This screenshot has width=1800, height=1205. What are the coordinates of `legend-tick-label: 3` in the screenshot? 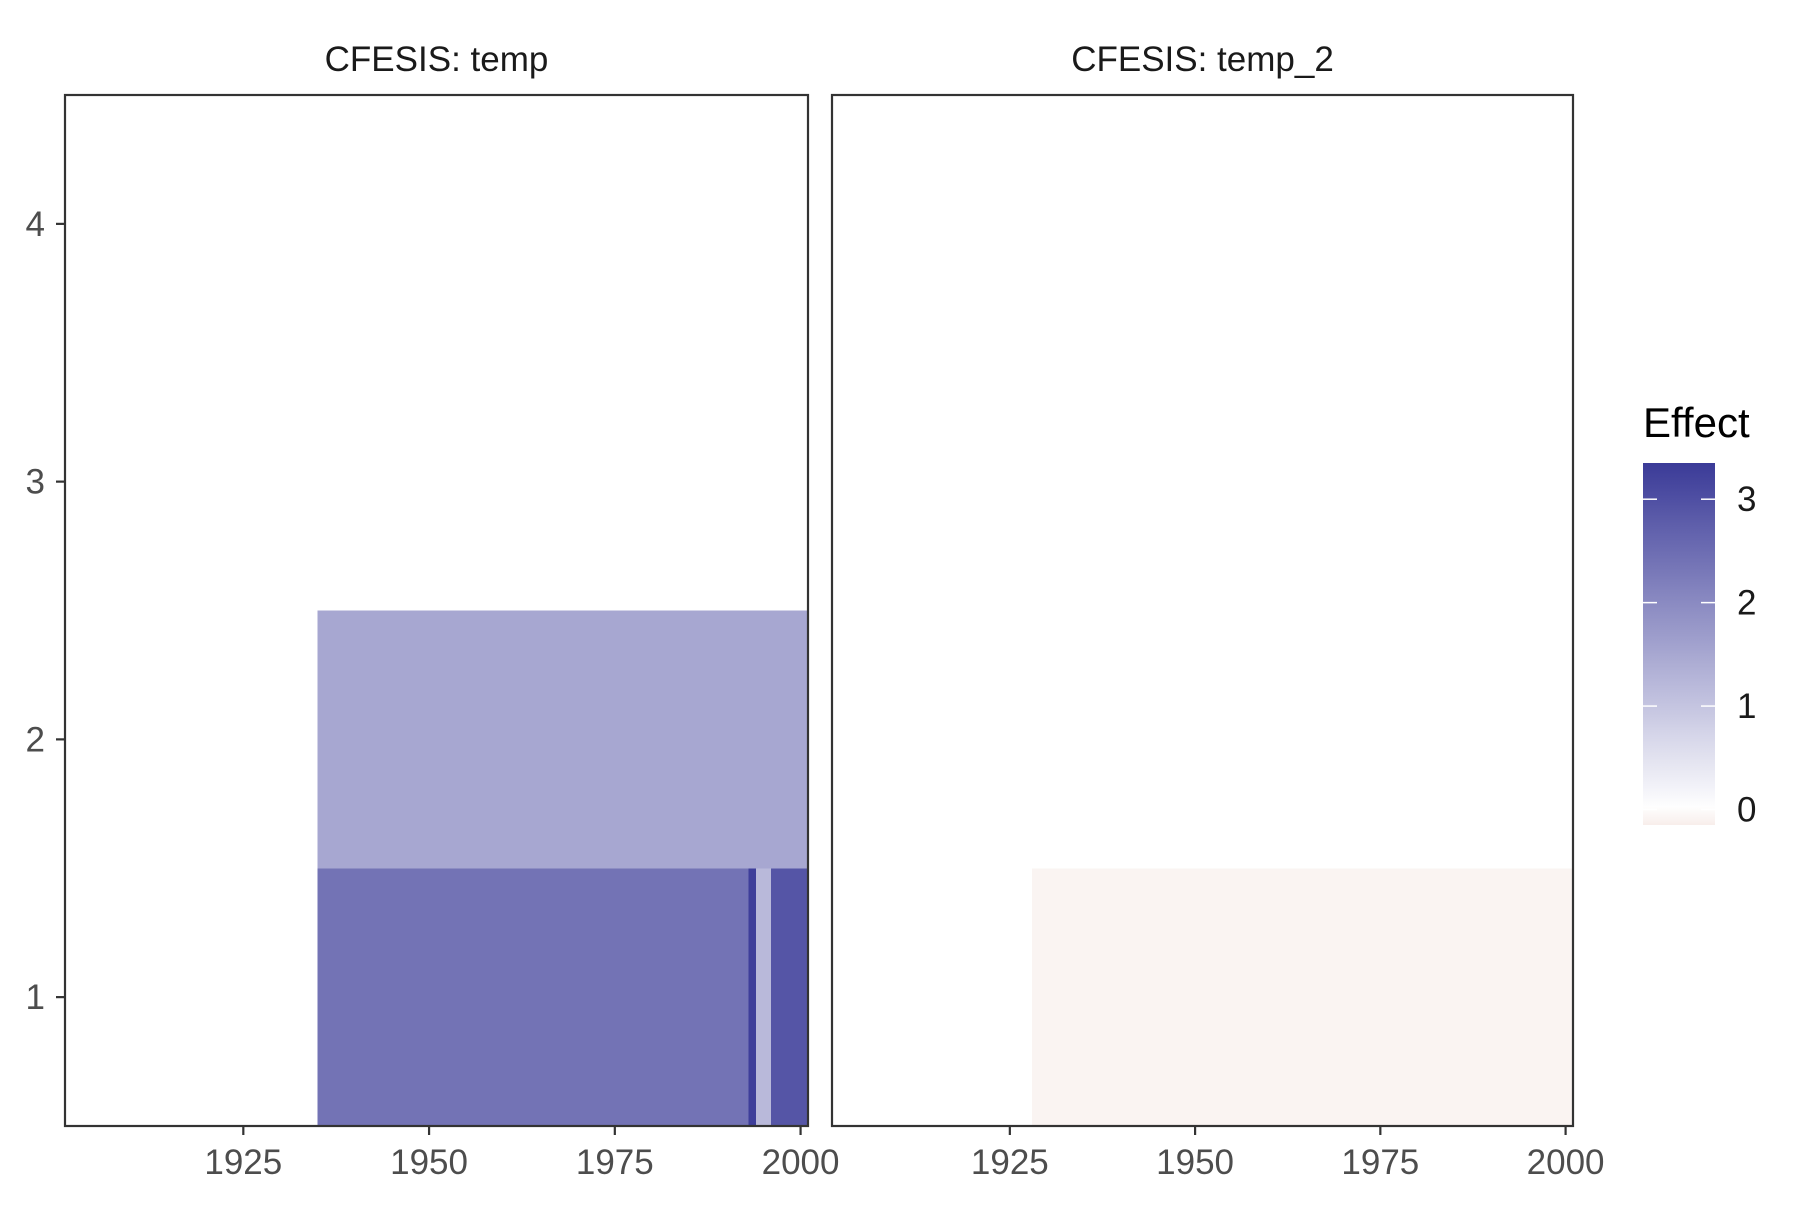 It's located at (1746, 499).